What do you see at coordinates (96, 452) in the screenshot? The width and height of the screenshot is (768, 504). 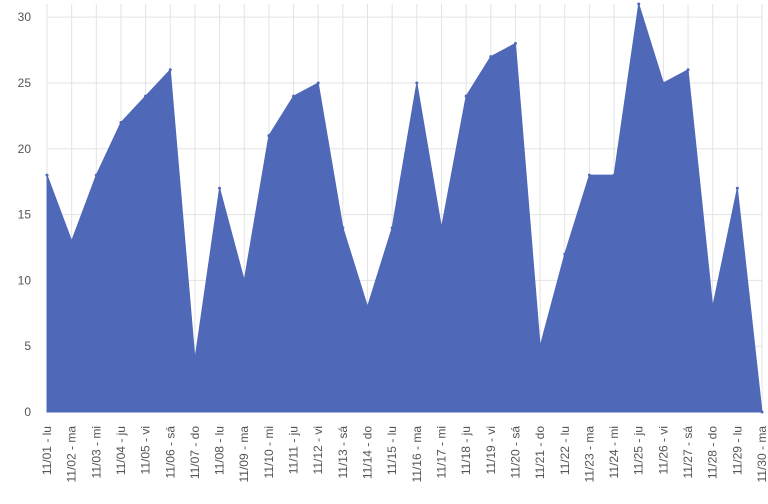 I see `x-tick-label: 11/03 - mi` at bounding box center [96, 452].